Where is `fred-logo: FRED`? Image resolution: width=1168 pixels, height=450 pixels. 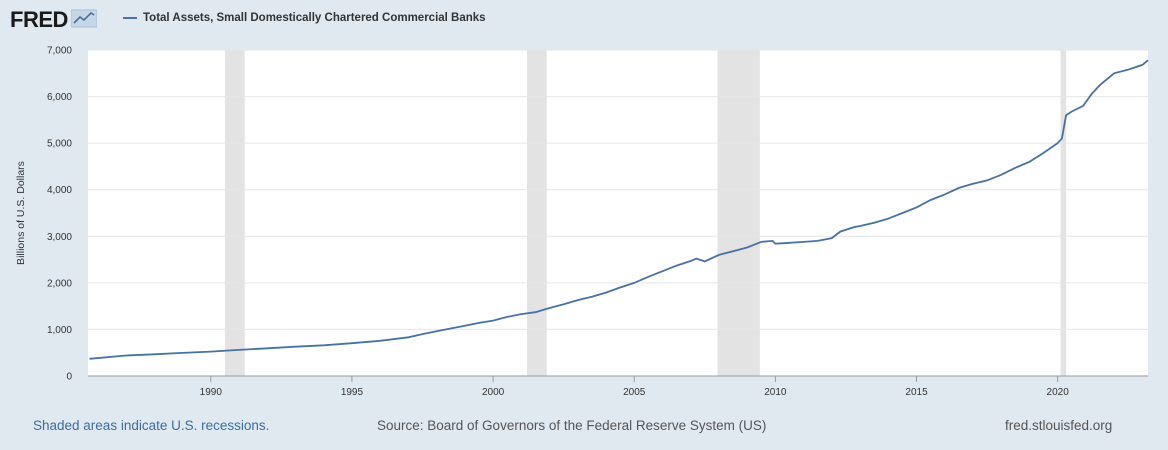 fred-logo: FRED is located at coordinates (39, 19).